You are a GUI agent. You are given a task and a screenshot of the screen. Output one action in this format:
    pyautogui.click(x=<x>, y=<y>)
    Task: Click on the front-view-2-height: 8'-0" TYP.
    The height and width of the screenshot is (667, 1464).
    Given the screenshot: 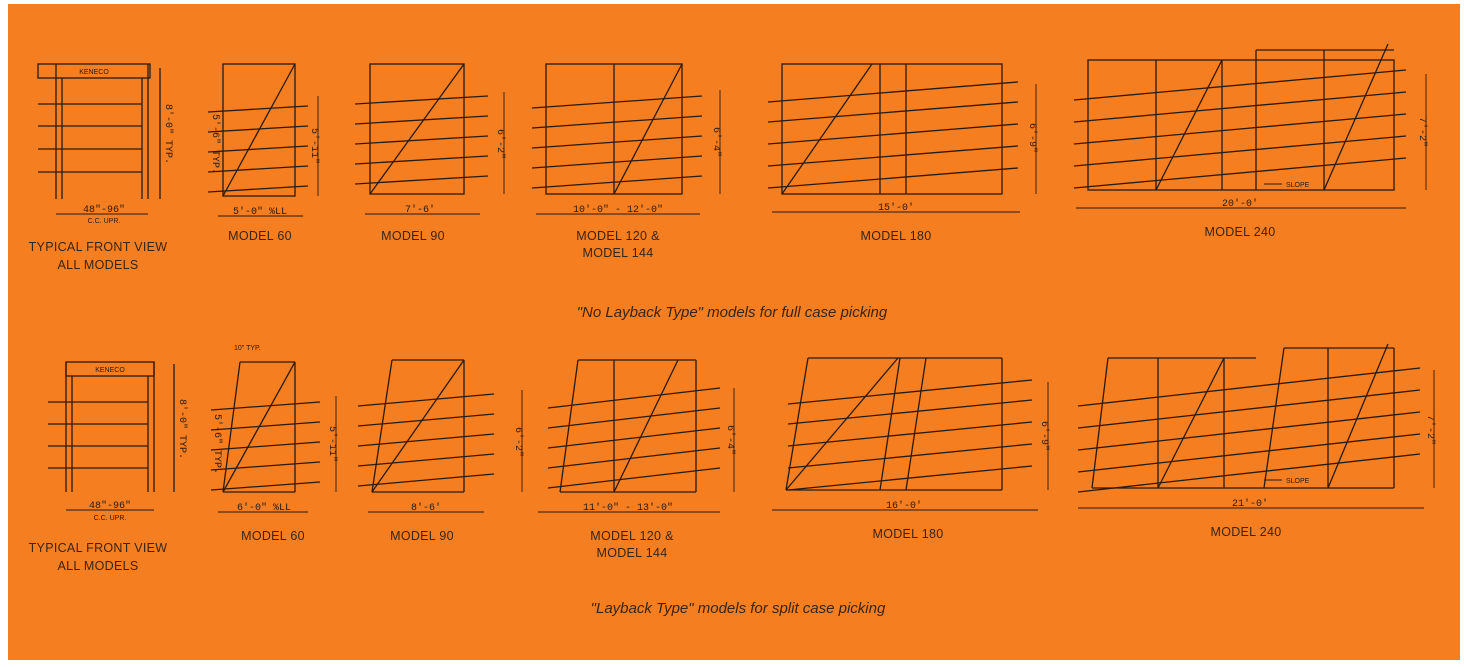 What is the action you would take?
    pyautogui.click(x=182, y=429)
    